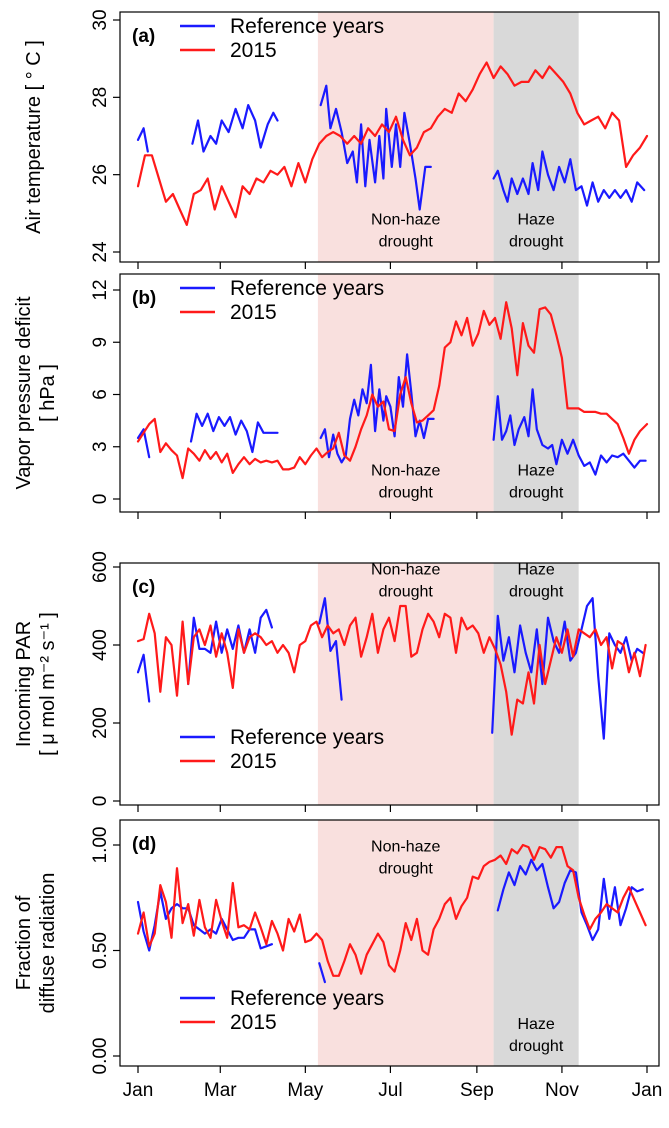  I want to click on y-axis-label: Incoming PAR, so click(24, 684).